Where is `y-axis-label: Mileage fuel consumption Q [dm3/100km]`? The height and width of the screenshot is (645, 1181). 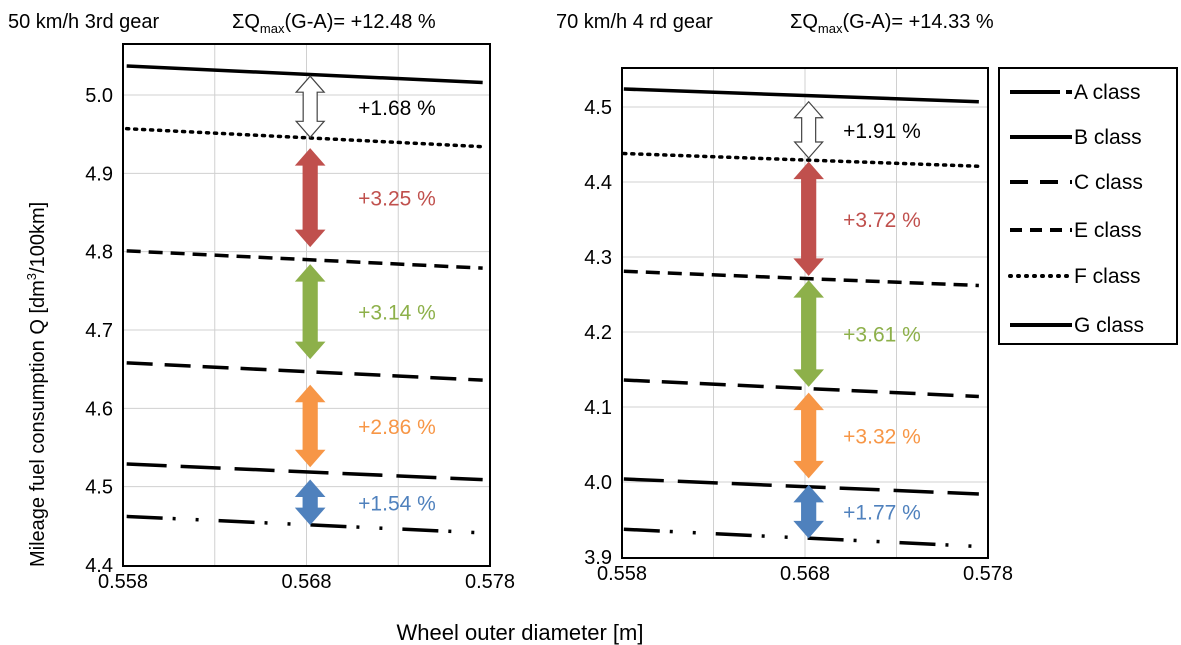
y-axis-label: Mileage fuel consumption Q [dm3/100km] is located at coordinates (36, 384).